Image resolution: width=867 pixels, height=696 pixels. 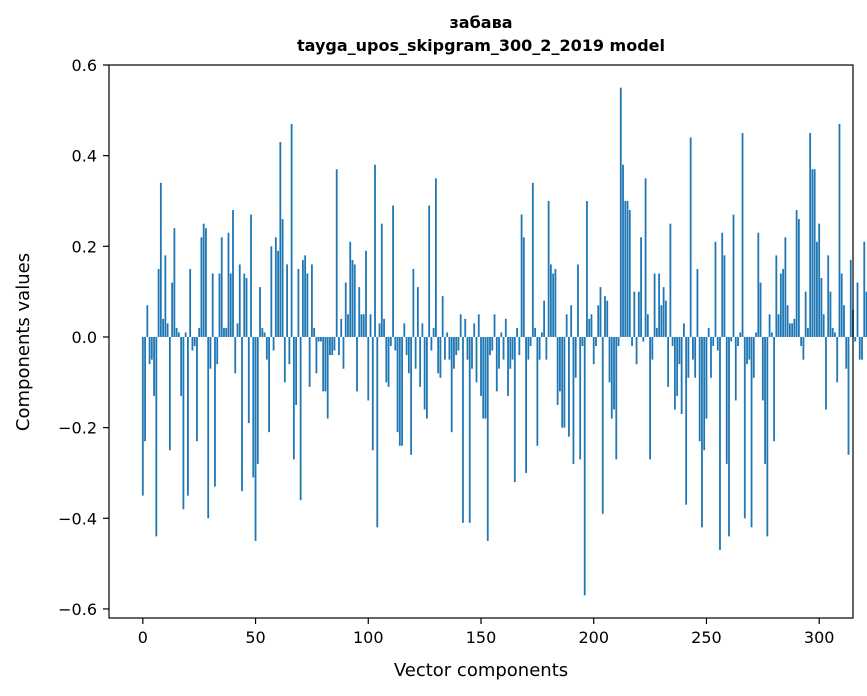 What do you see at coordinates (77, 518) in the screenshot?
I see `y-tick-label: −0.4` at bounding box center [77, 518].